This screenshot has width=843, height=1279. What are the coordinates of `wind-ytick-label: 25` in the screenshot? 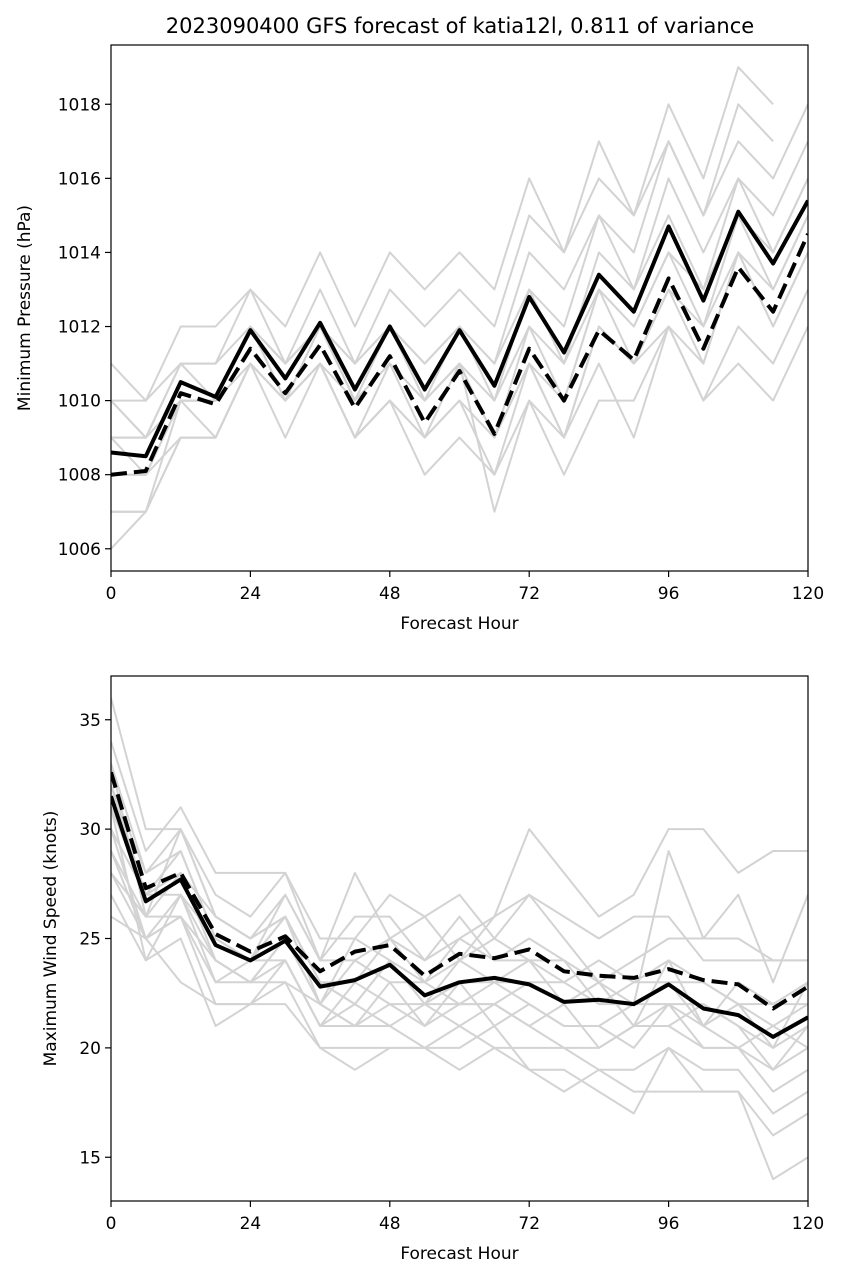 It's located at (90, 940).